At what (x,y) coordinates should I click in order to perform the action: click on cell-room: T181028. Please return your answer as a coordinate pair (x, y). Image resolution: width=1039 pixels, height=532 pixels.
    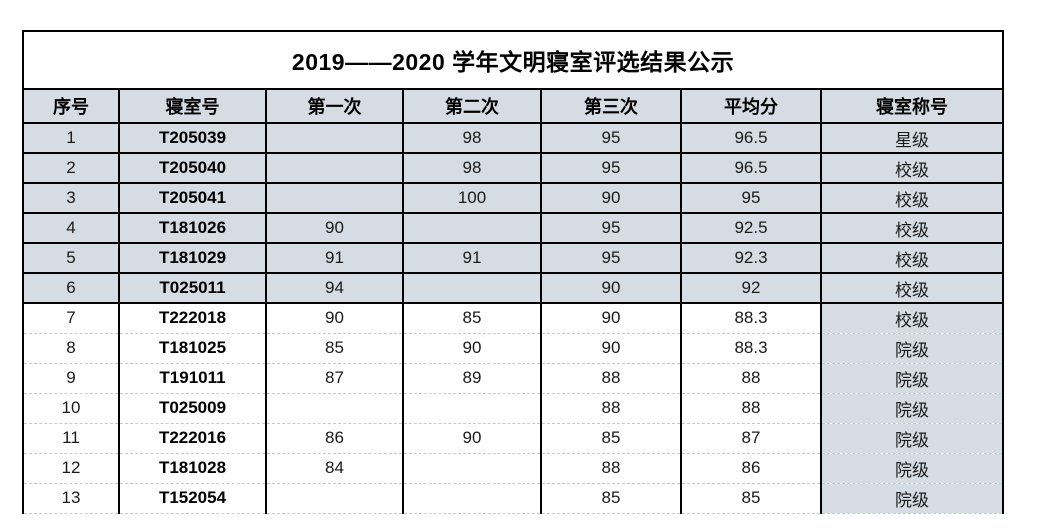
    Looking at the image, I should click on (192, 468).